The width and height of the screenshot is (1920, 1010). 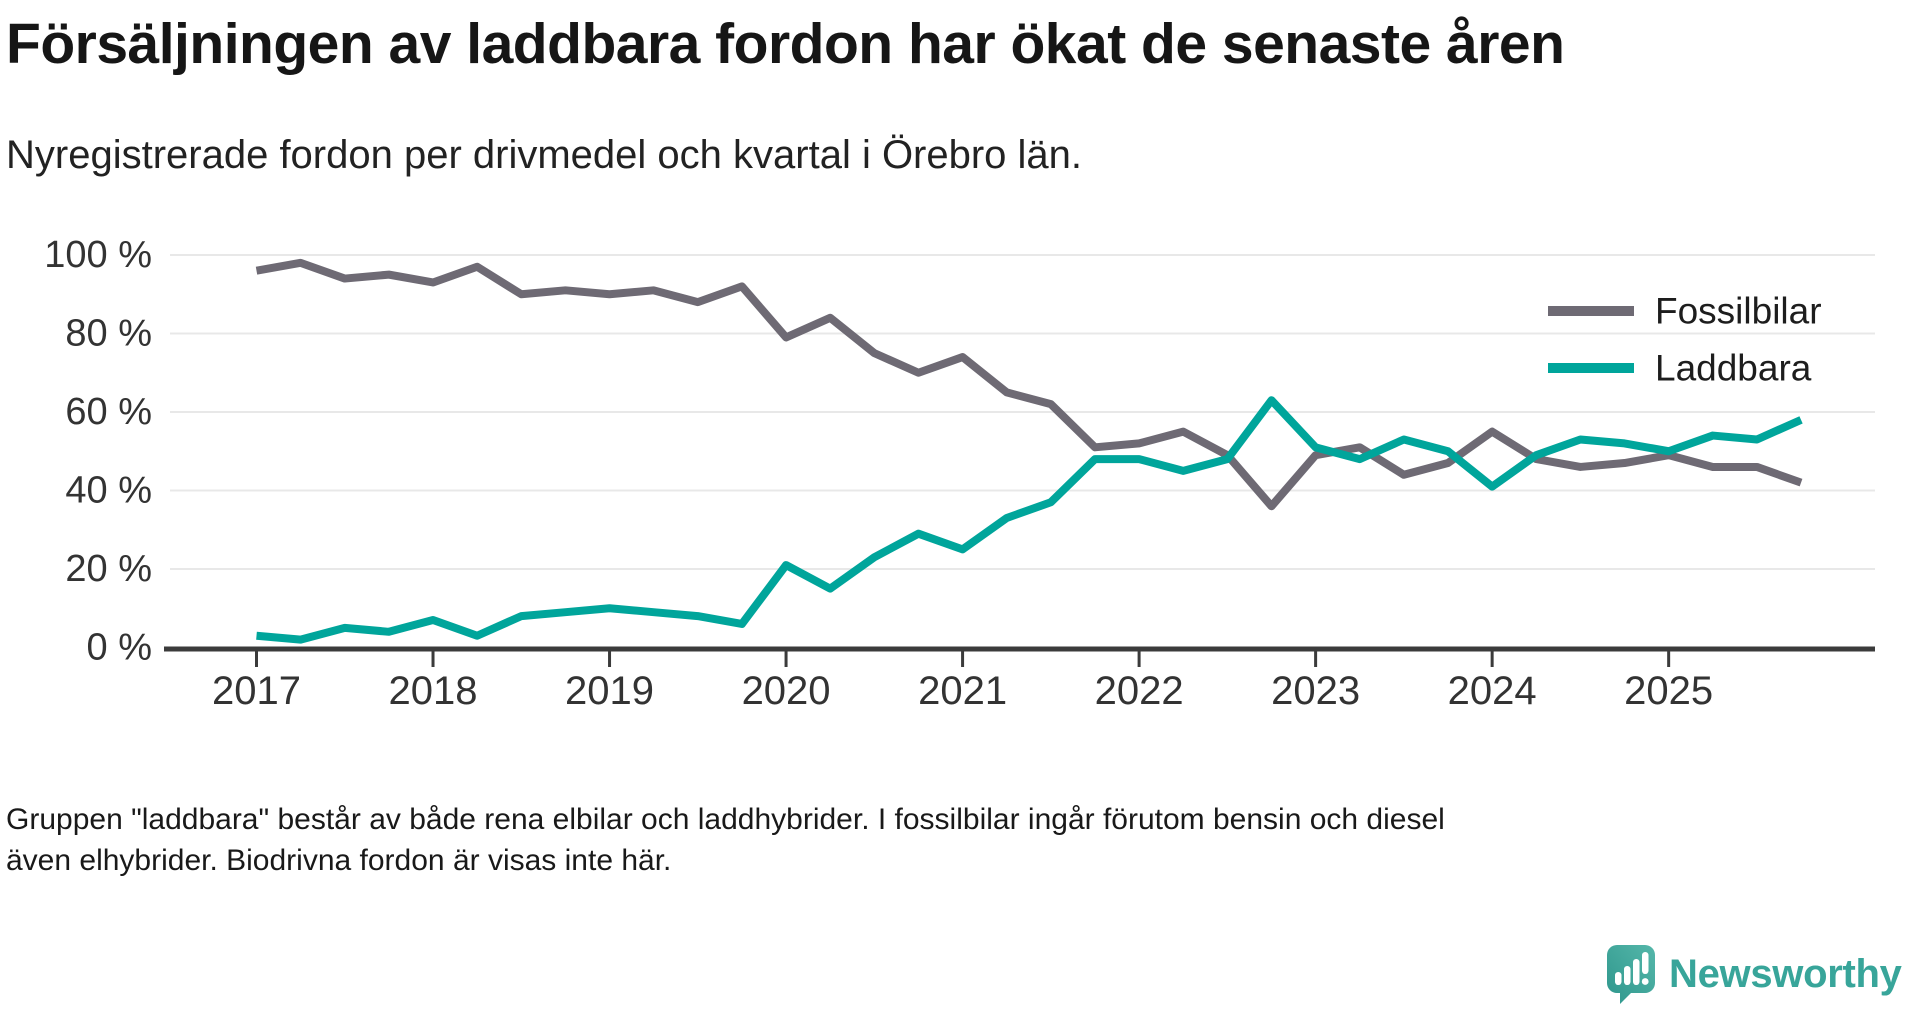 What do you see at coordinates (108, 412) in the screenshot?
I see `y-axis-label: 60 %` at bounding box center [108, 412].